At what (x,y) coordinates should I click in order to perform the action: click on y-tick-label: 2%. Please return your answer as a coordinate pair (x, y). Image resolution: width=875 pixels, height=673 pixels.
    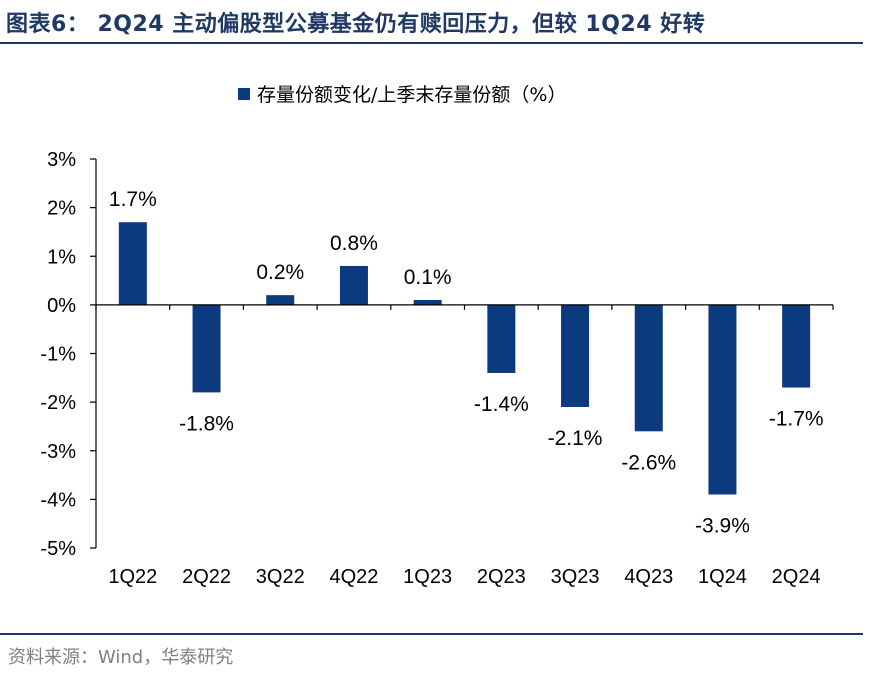
    Looking at the image, I should click on (61, 209).